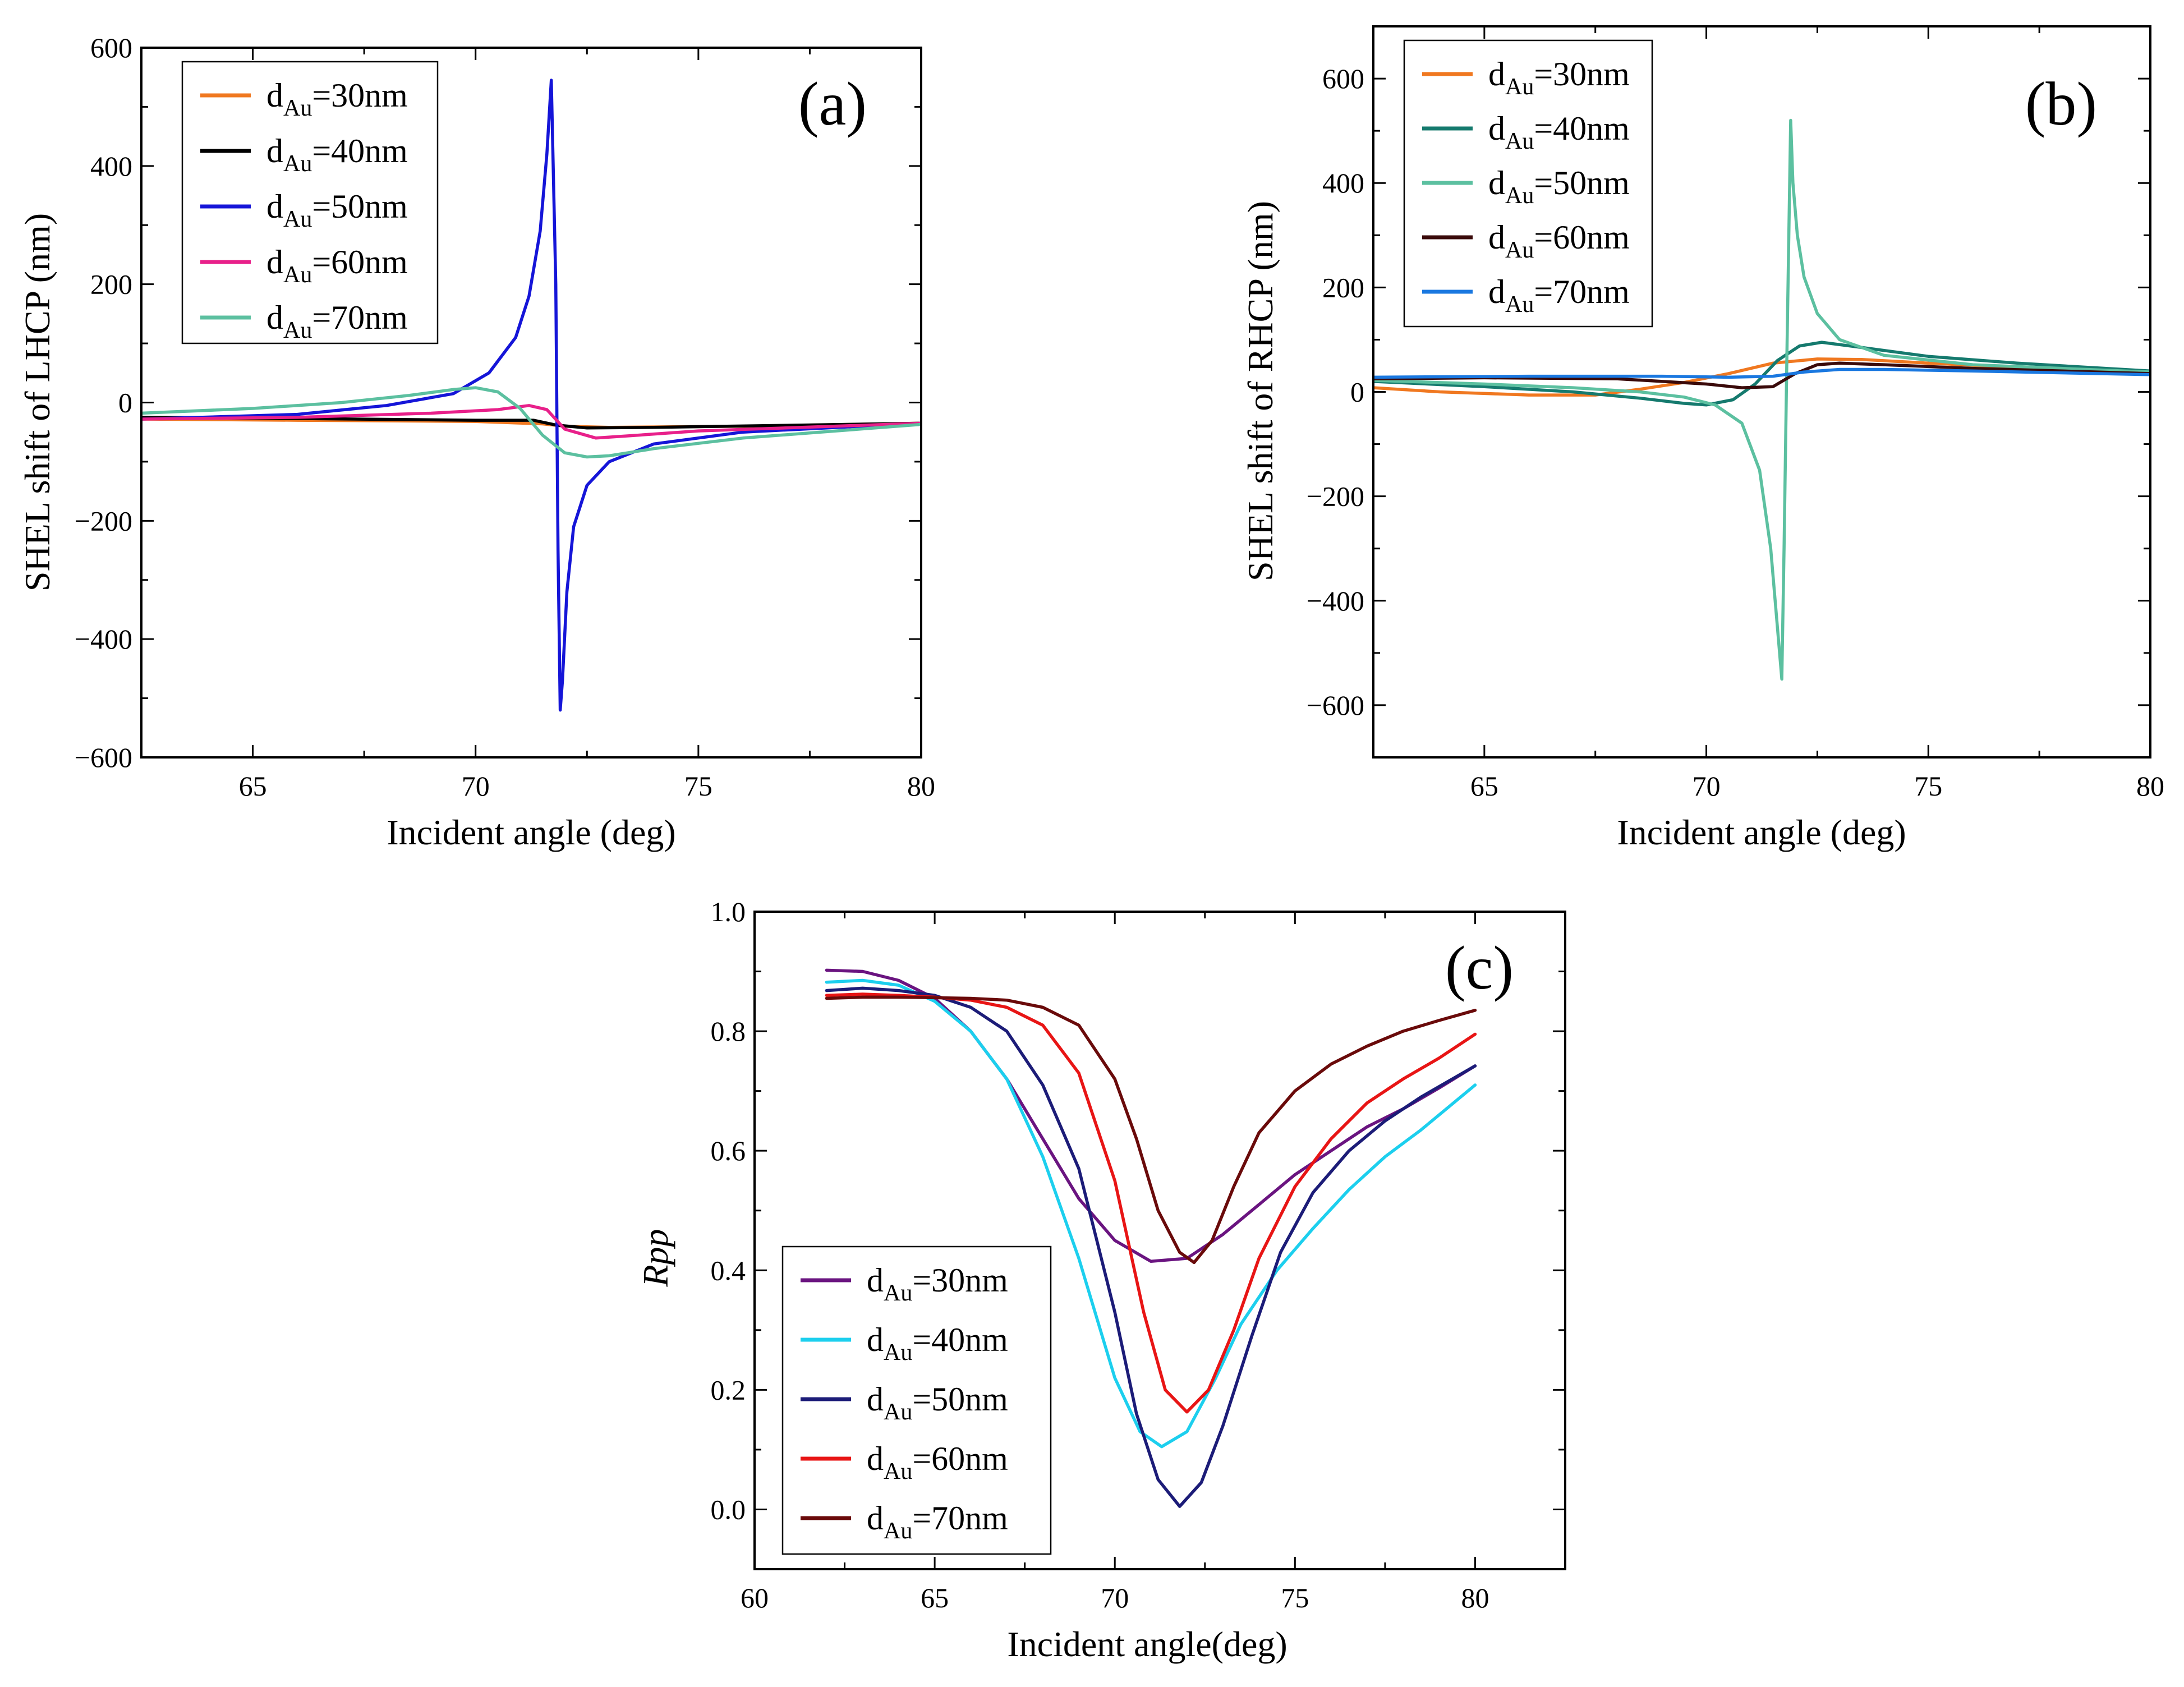 The height and width of the screenshot is (1687, 2184). I want to click on panel-c-legend: dAu=30nm dAu=40nm dAu=50nm dAu=60nm dAu=70nm, so click(916, 1400).